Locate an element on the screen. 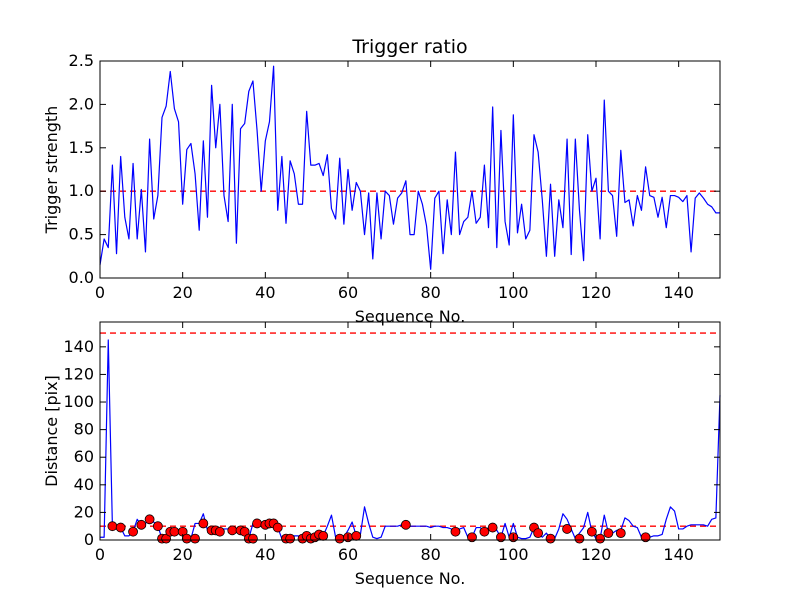 The height and width of the screenshot is (600, 800). y-axis-label: Trigger strength is located at coordinates (51, 170).